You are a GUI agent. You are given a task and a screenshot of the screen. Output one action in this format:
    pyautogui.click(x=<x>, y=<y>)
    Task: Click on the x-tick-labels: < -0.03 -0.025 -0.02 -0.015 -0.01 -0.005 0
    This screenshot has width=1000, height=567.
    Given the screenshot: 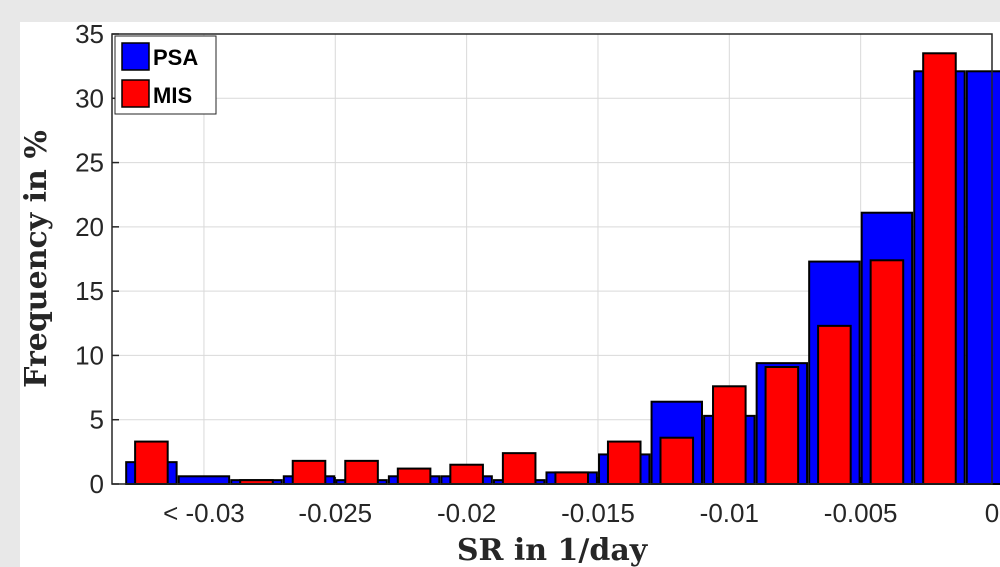 What is the action you would take?
    pyautogui.click(x=581, y=513)
    